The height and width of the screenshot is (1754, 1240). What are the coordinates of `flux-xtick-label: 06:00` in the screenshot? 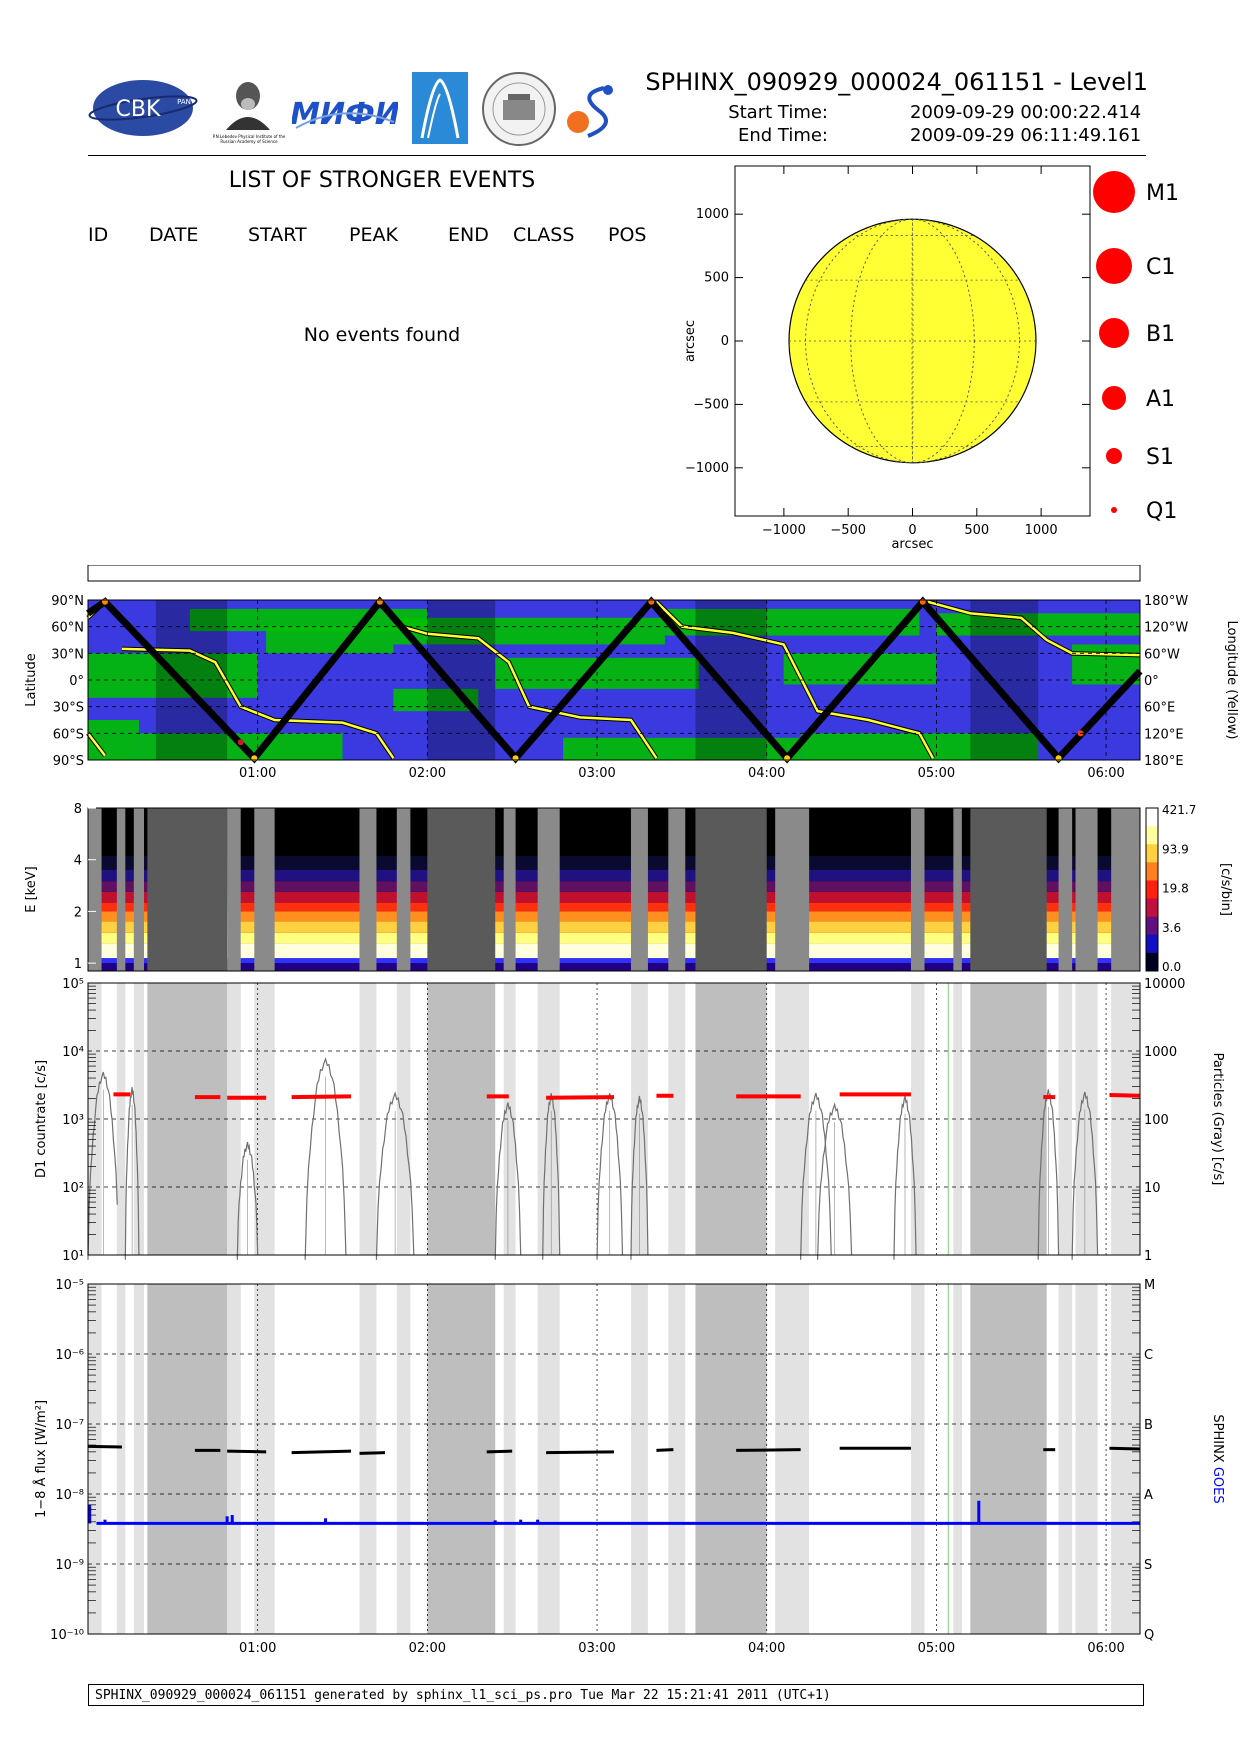 It's located at (1105, 1648).